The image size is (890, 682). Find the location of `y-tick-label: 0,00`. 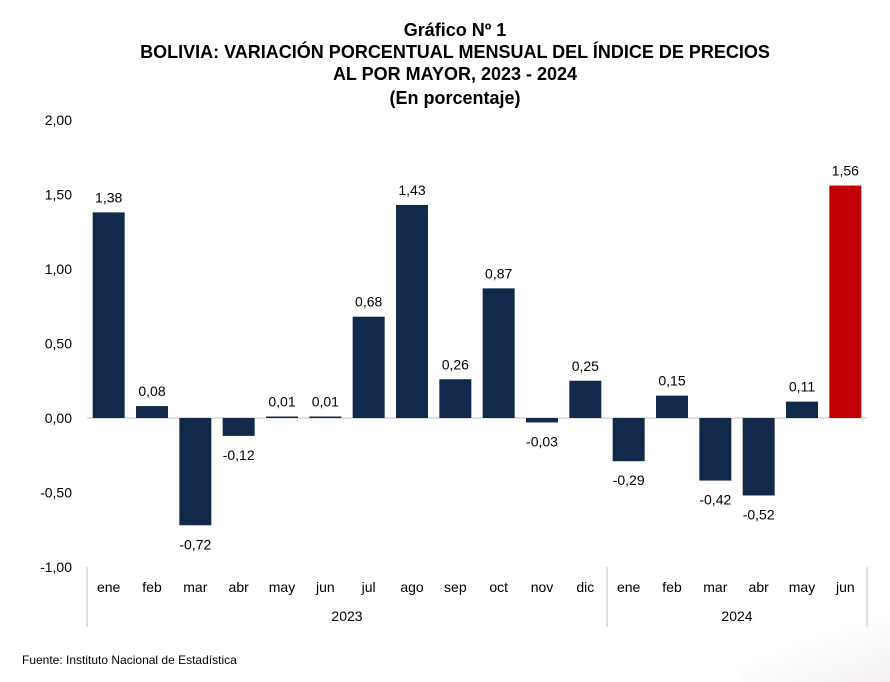

y-tick-label: 0,00 is located at coordinates (58, 418).